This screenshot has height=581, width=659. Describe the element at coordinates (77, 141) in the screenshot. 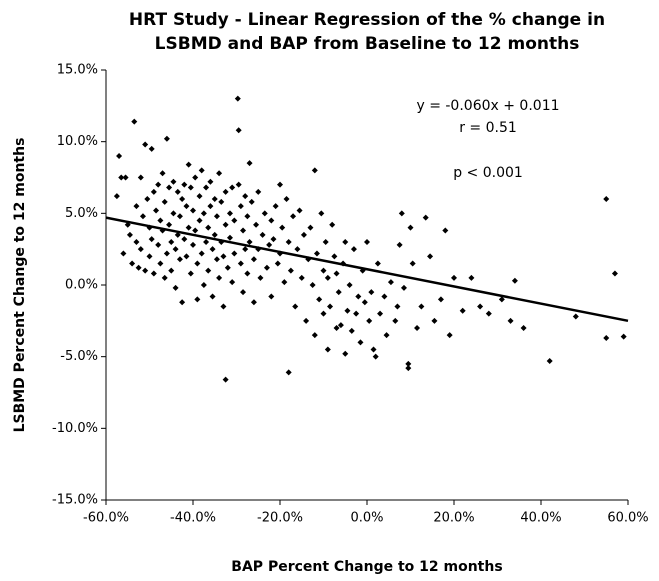

I see `y-tick-label: 10.0%` at that location.